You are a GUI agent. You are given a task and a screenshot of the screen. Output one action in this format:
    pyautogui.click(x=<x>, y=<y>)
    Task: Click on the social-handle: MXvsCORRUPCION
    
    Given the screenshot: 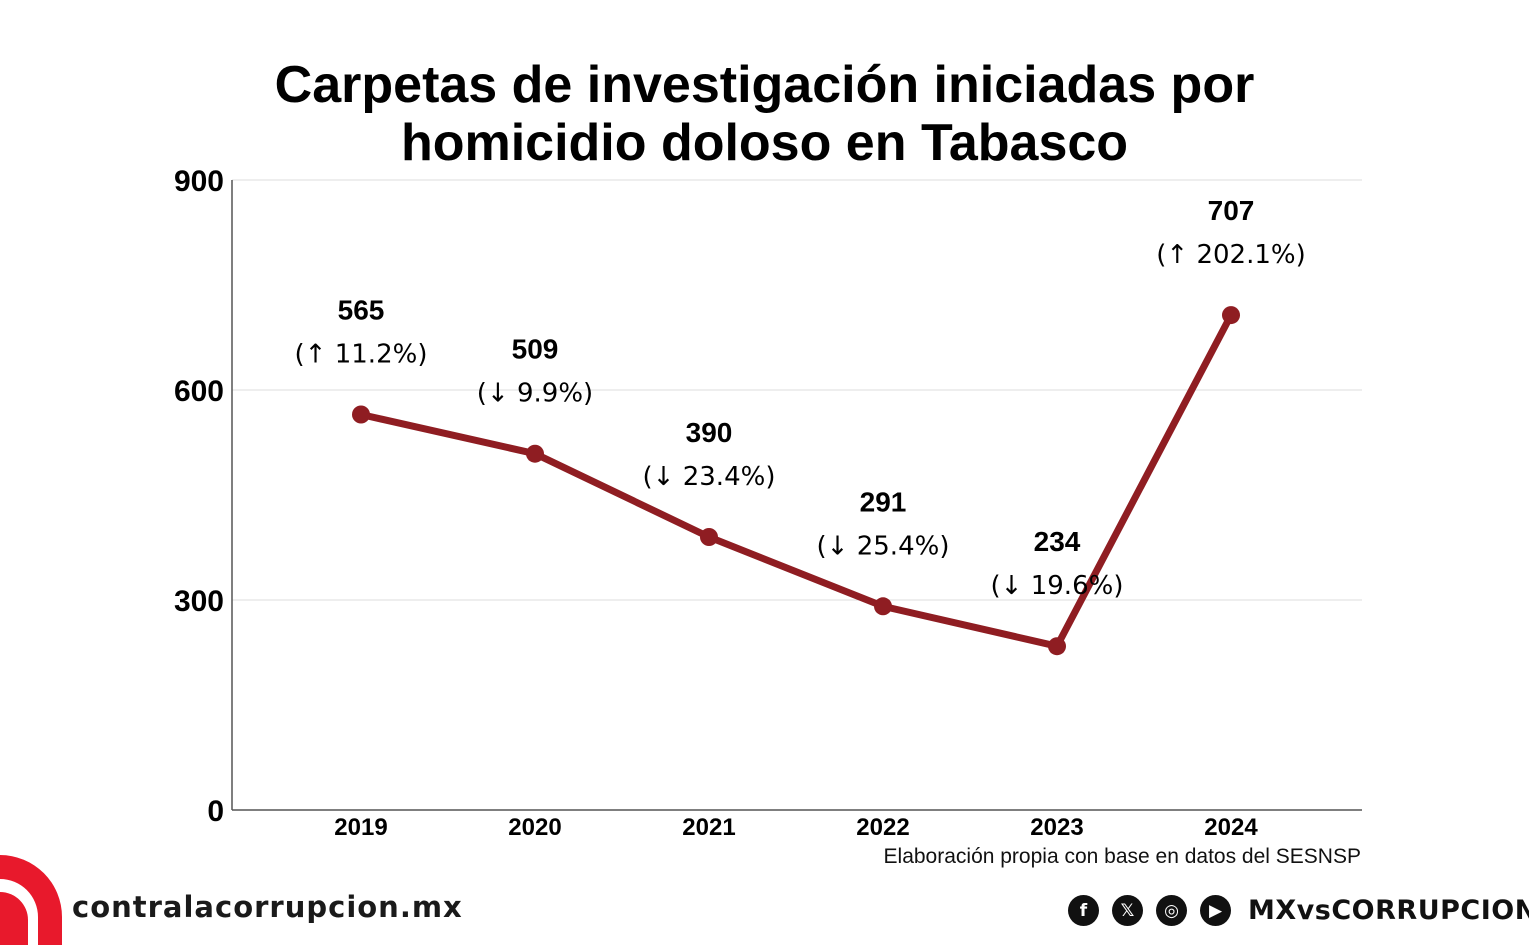 What is the action you would take?
    pyautogui.click(x=1388, y=910)
    